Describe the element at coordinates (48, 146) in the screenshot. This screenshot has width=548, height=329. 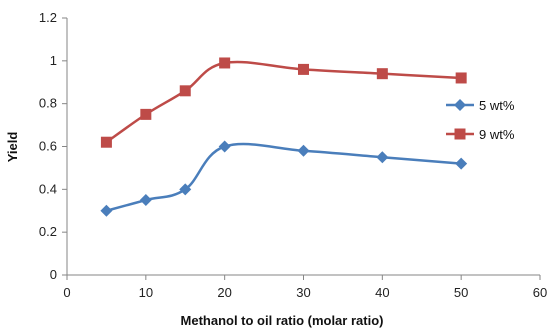
I see `y-tick-label: 0.6` at that location.